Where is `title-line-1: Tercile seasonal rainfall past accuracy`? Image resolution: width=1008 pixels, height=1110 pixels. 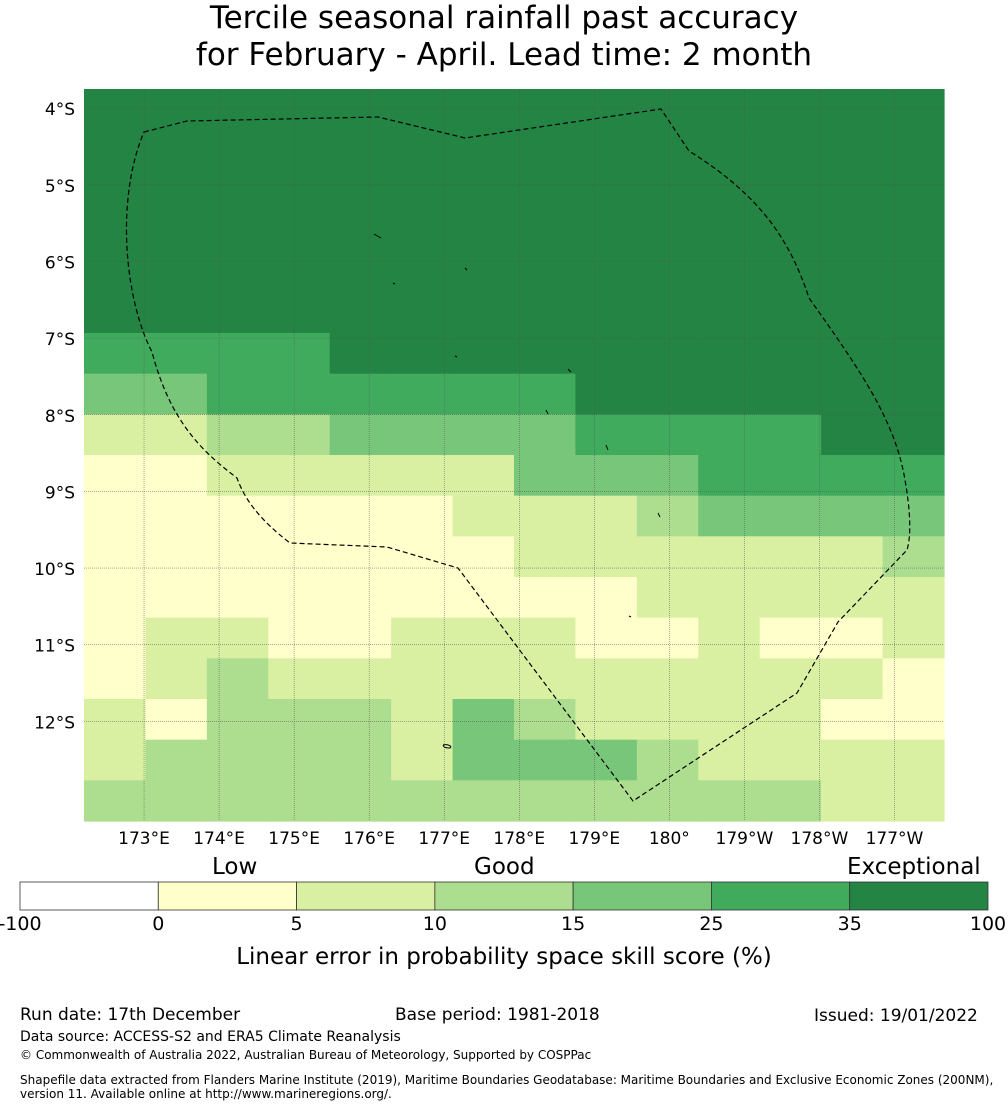 title-line-1: Tercile seasonal rainfall past accuracy is located at coordinates (504, 18).